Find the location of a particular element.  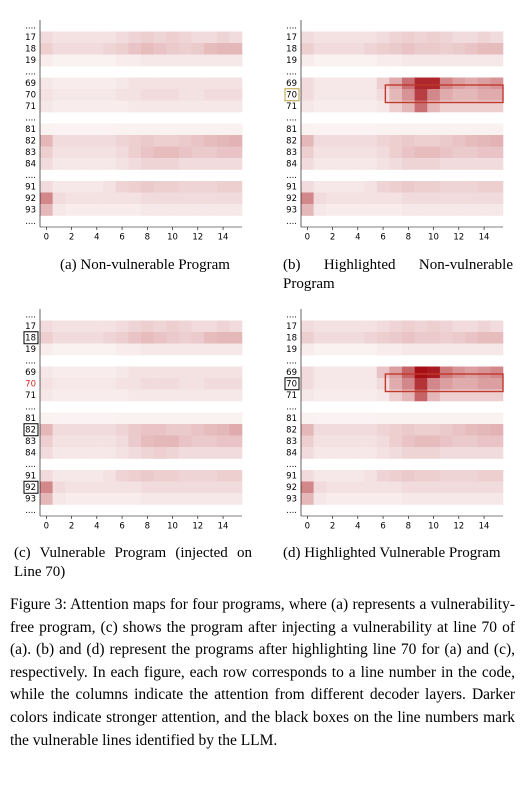

row-label: 17 is located at coordinates (30, 38).